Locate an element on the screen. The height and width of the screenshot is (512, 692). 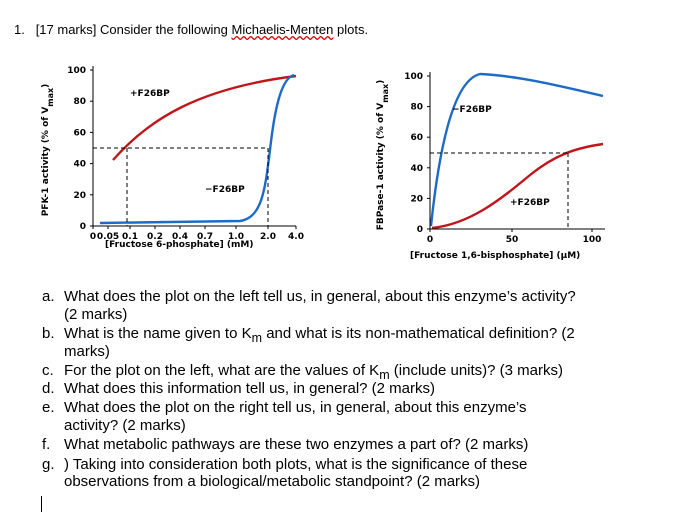
question-text: Michaelis-Menten is located at coordinates (282, 29).